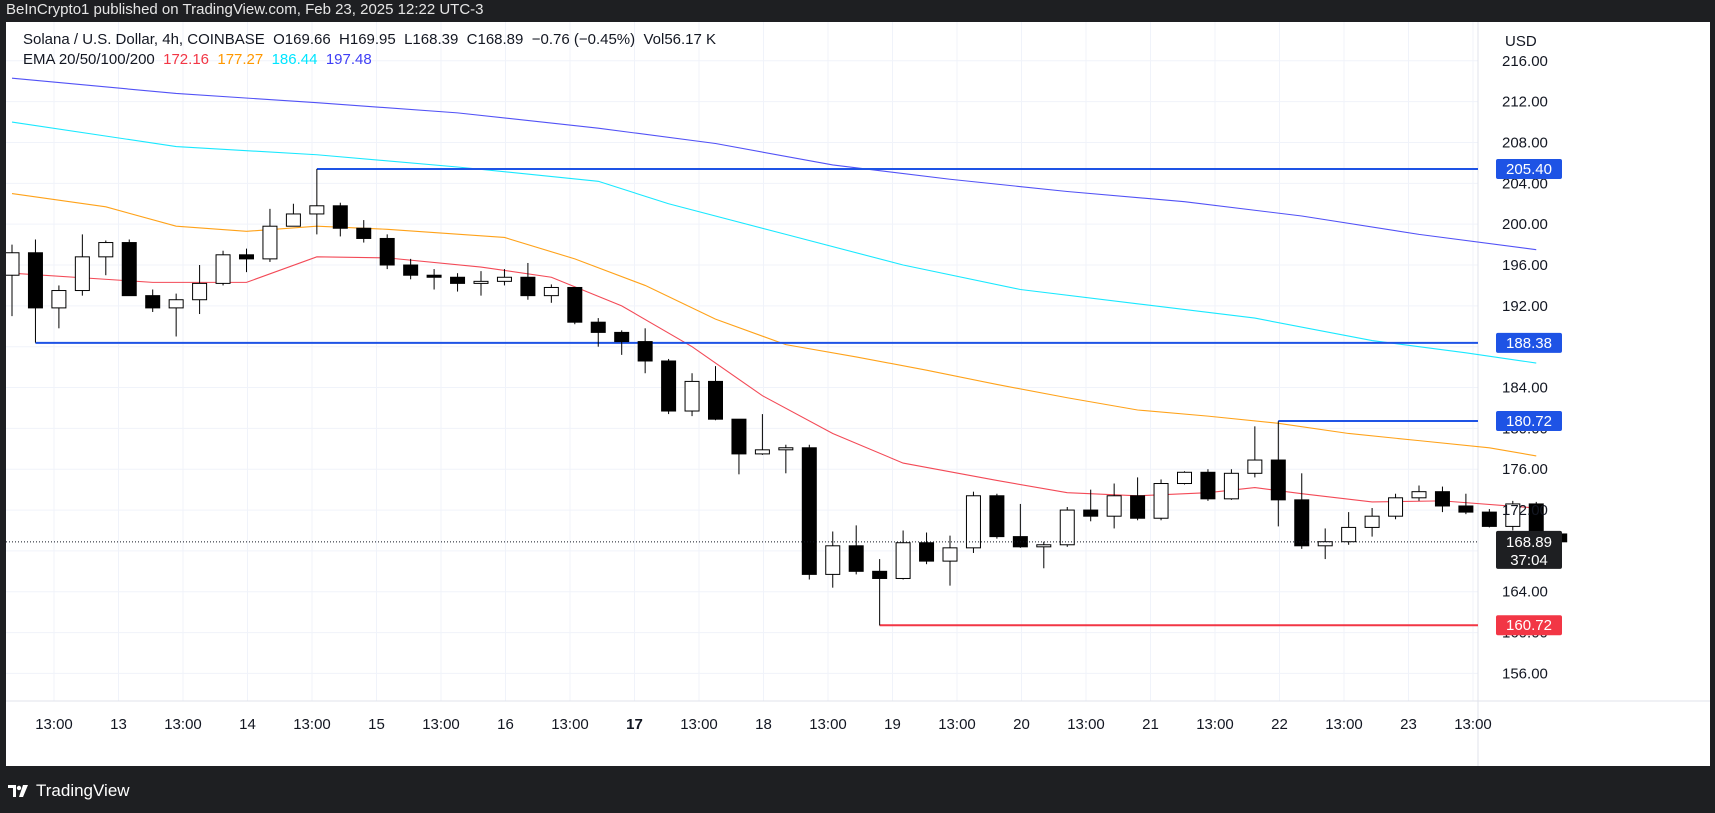 The height and width of the screenshot is (813, 1715). Describe the element at coordinates (763, 724) in the screenshot. I see `time-axis-label: 18` at that location.